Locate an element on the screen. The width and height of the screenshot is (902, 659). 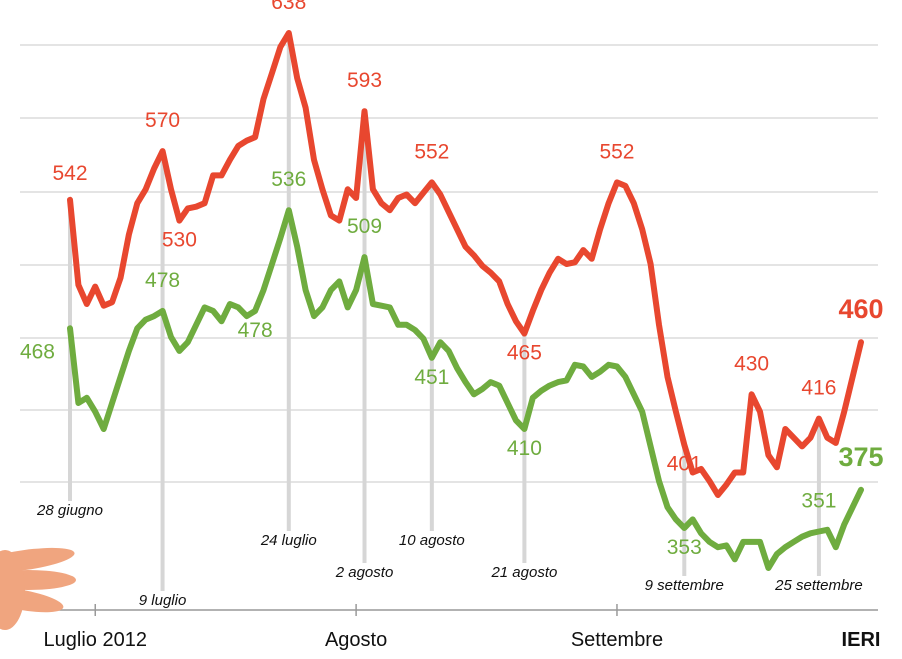
date-label: 9 settembre is located at coordinates (684, 585).